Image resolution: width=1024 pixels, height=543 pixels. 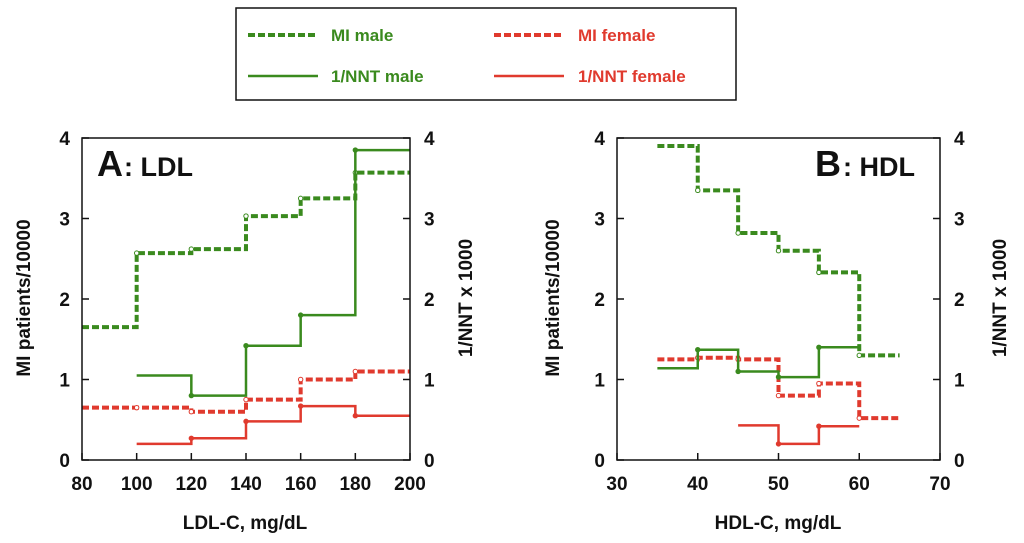 What do you see at coordinates (758, 362) in the screenshot?
I see `panel-b-series-1-nnt-male` at bounding box center [758, 362].